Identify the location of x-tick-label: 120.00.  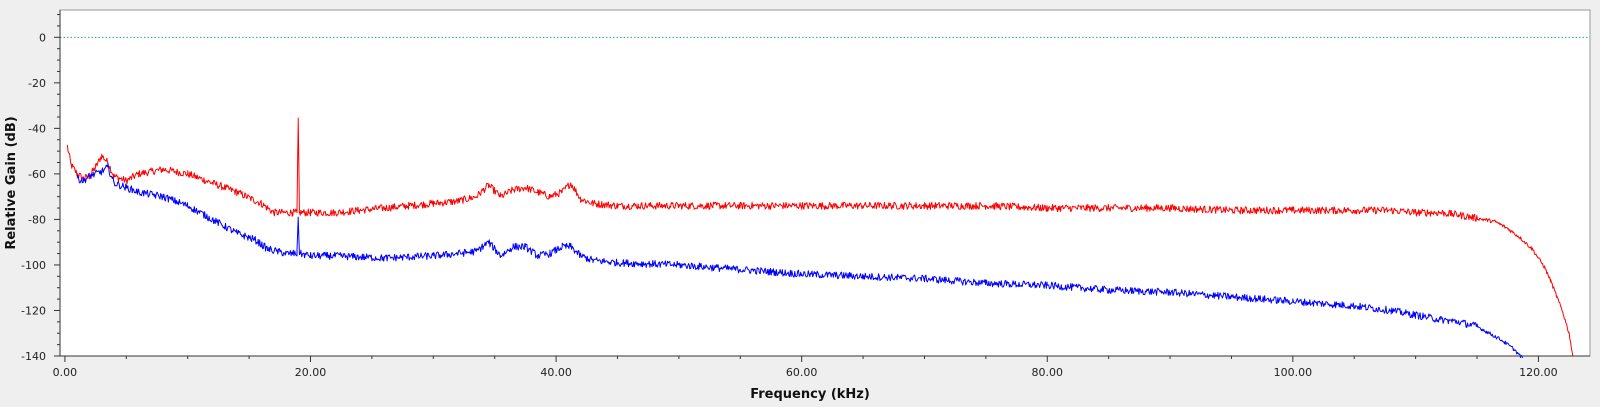
(1538, 372).